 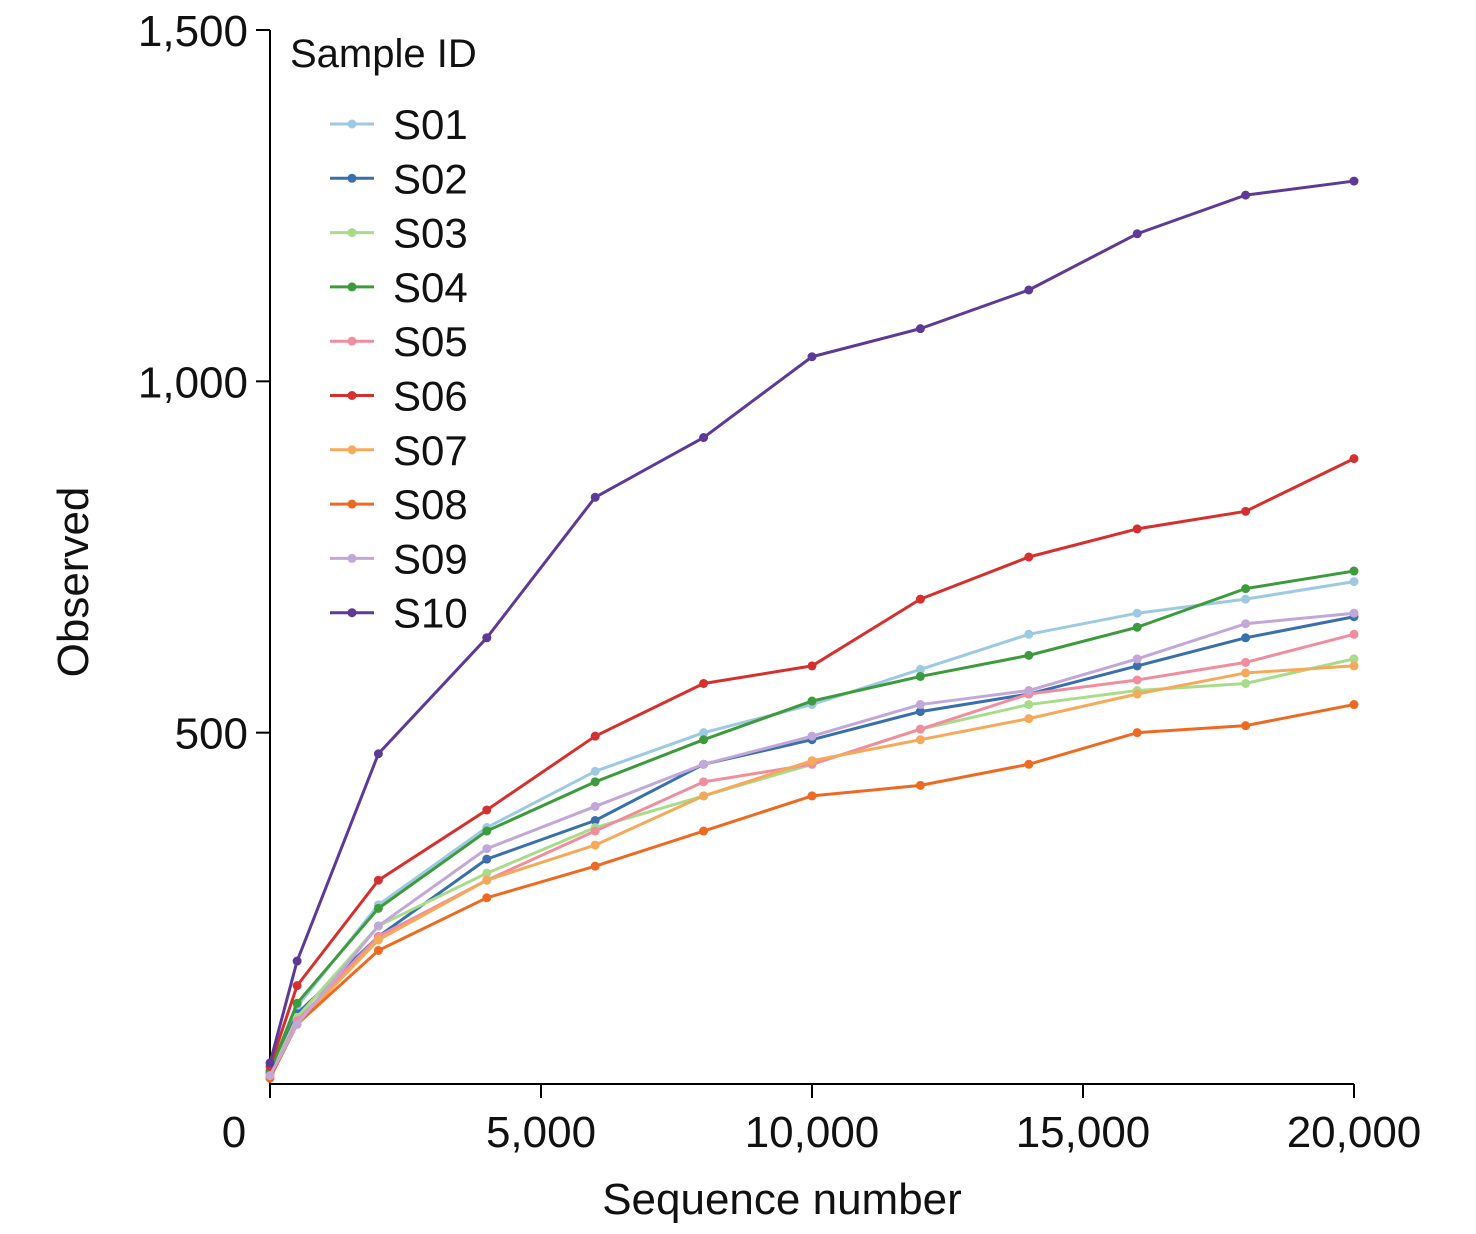 I want to click on legend-item-S01: S01, so click(x=399, y=124).